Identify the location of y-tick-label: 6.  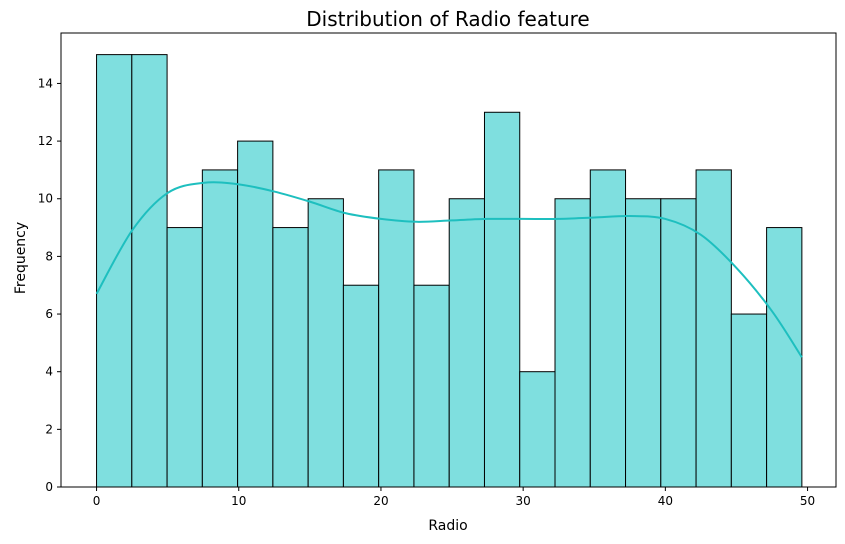
(49, 314).